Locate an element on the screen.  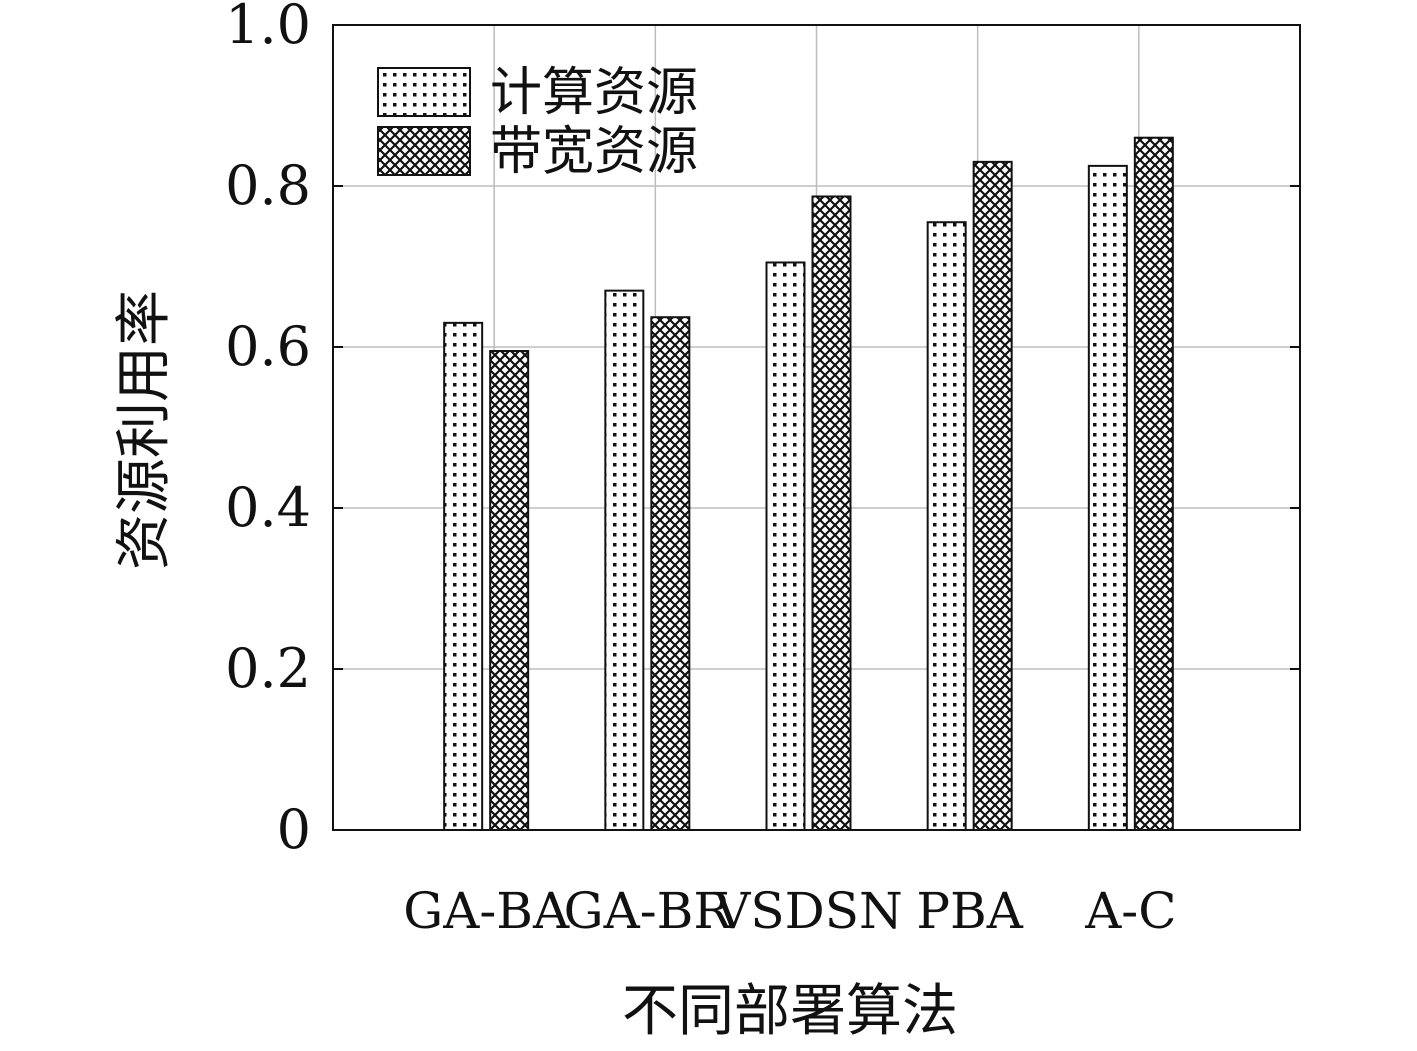
x-category-label: A-C is located at coordinates (1130, 911).